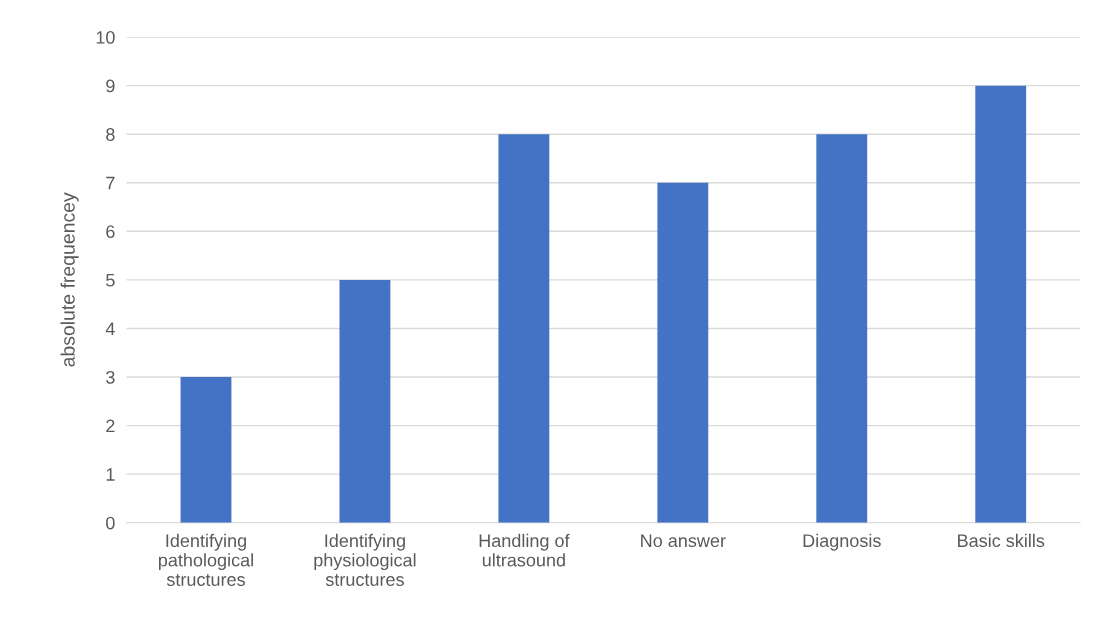 The image size is (1100, 639). I want to click on y-tick-label: 9, so click(110, 86).